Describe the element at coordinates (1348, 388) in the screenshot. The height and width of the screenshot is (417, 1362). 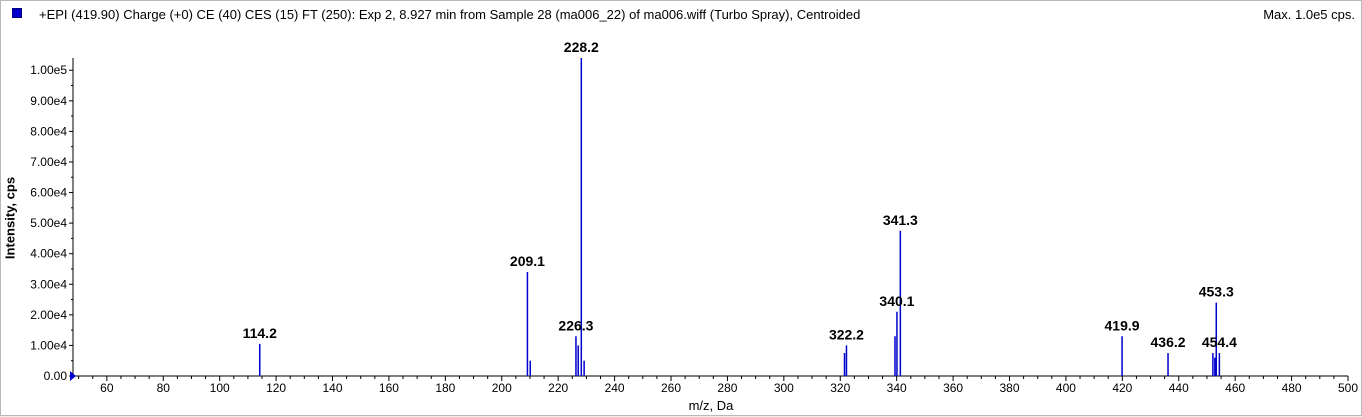
I see `x-tick-label: 500` at that location.